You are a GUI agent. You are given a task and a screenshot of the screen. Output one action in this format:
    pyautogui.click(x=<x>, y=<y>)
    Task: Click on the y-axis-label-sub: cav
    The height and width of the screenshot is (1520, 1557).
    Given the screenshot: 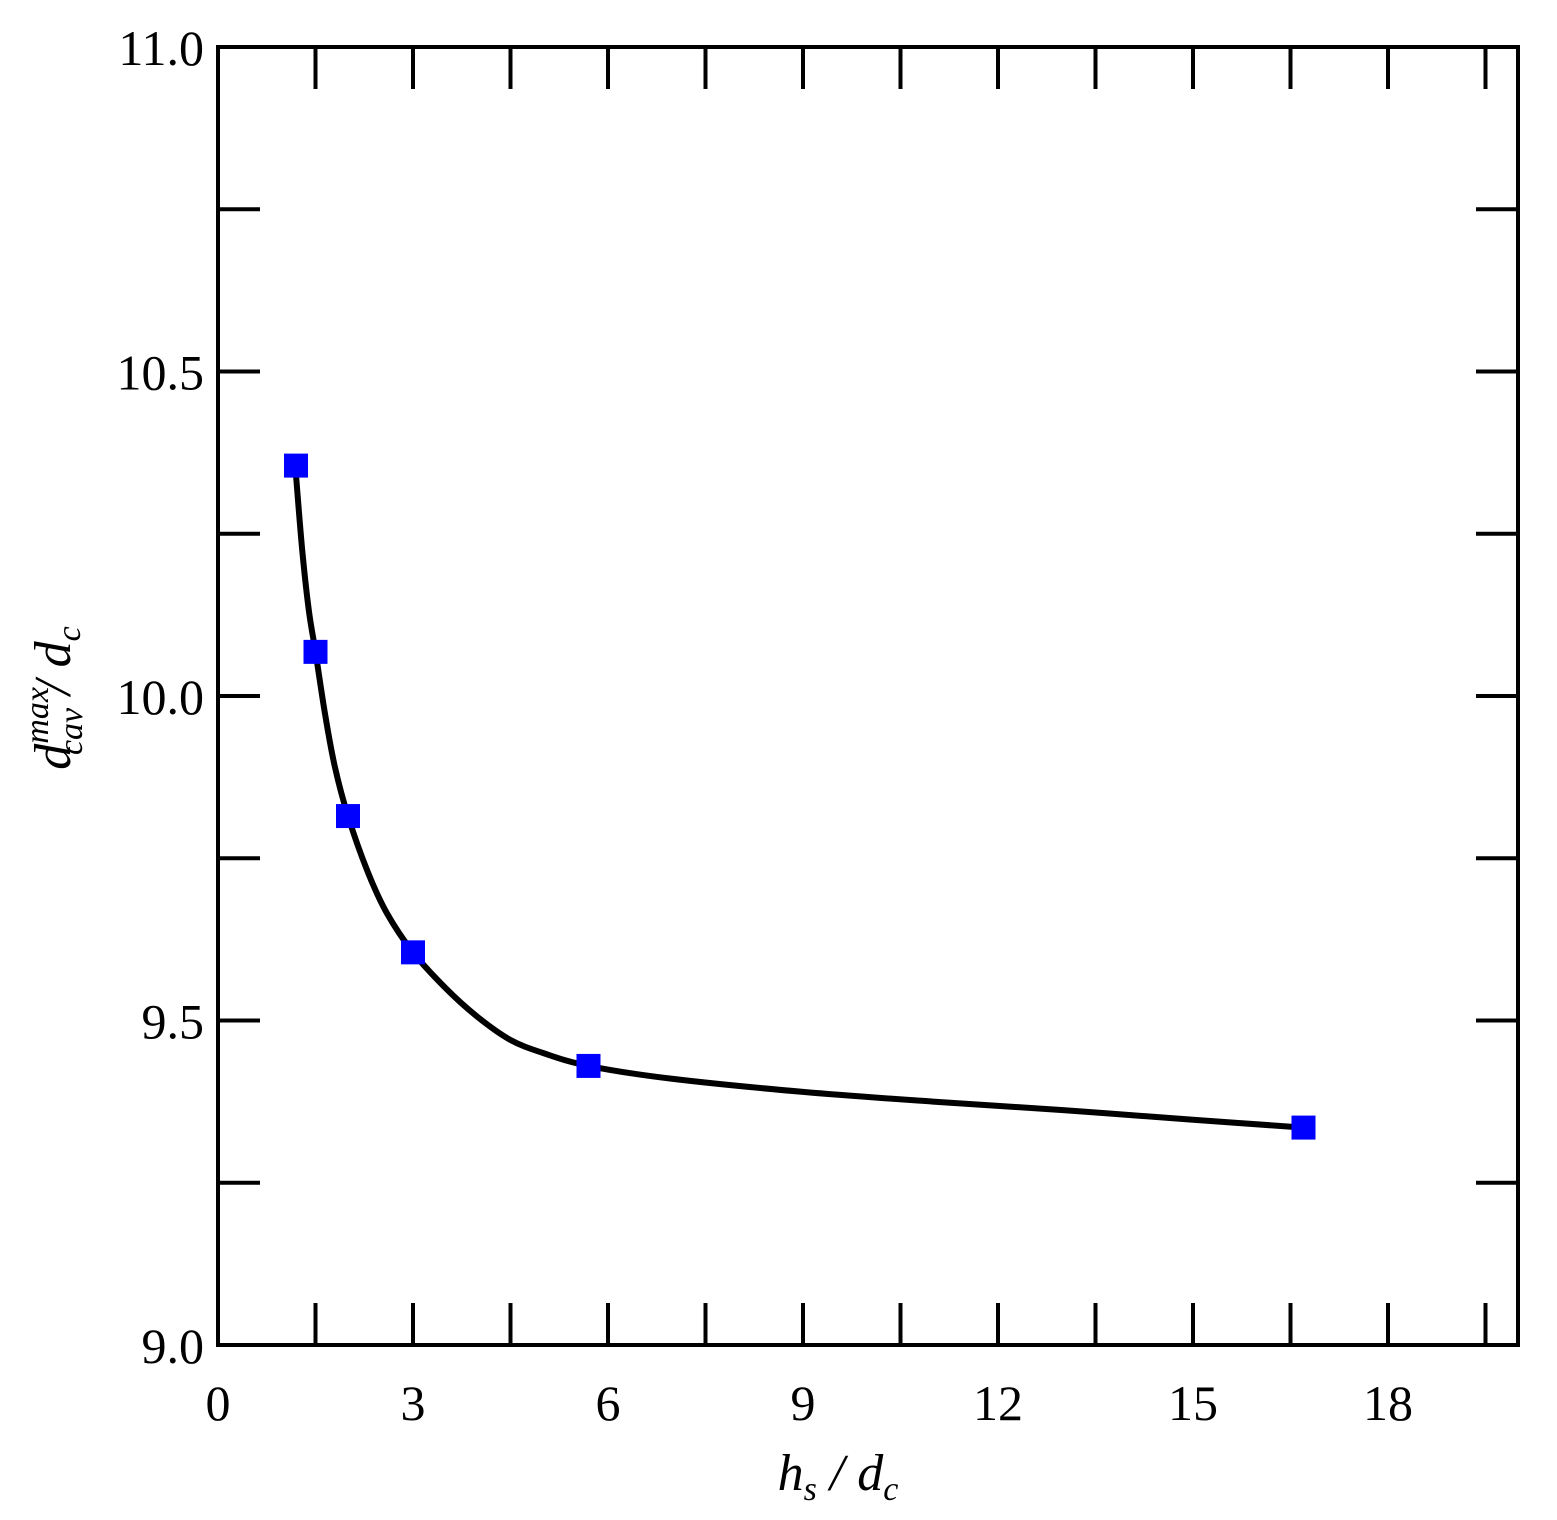 What is the action you would take?
    pyautogui.click(x=71, y=731)
    